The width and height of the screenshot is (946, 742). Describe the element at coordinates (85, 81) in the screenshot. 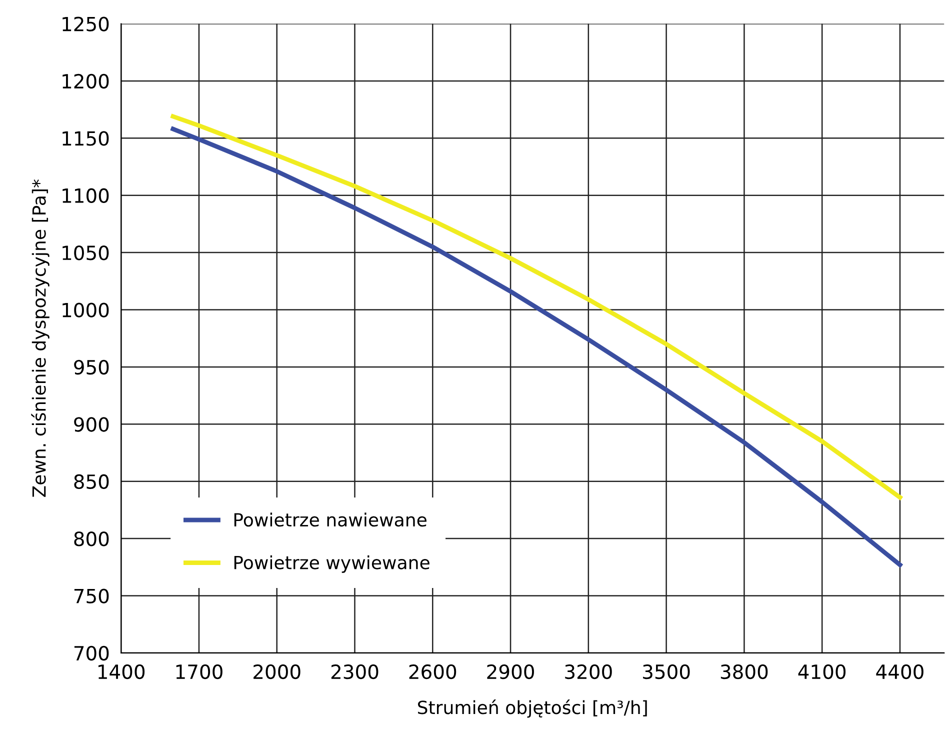

I see `y-tick-label: 1200` at that location.